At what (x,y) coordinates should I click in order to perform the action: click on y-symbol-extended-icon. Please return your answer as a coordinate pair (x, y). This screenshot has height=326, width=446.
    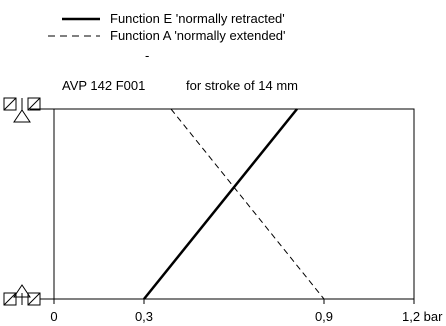
    Looking at the image, I should click on (28, 110).